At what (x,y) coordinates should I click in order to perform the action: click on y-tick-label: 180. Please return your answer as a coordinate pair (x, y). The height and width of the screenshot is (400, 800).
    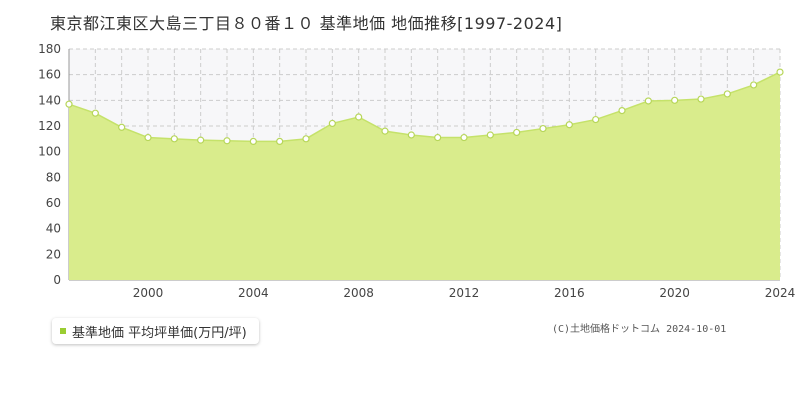
    Looking at the image, I should click on (49, 49).